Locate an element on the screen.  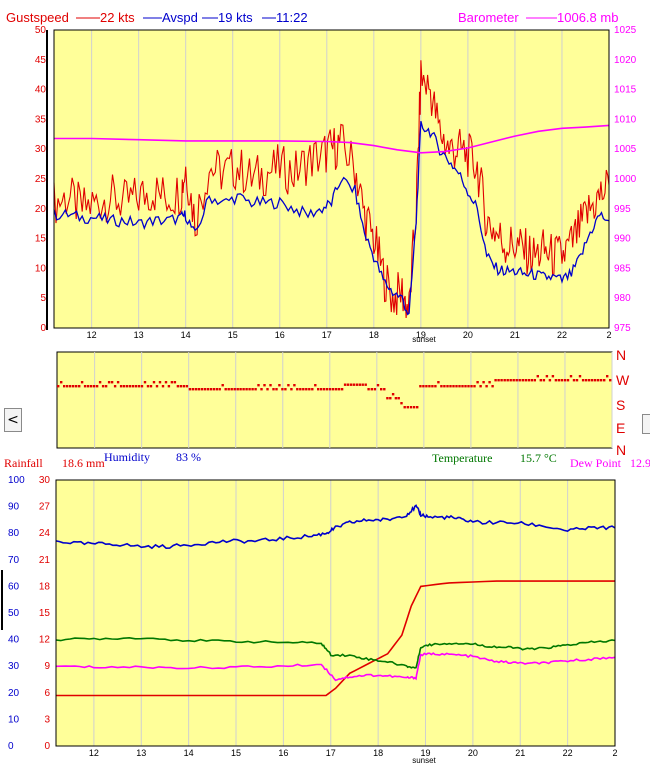
climate-y-inner-tick-label: 18 is located at coordinates (45, 586).